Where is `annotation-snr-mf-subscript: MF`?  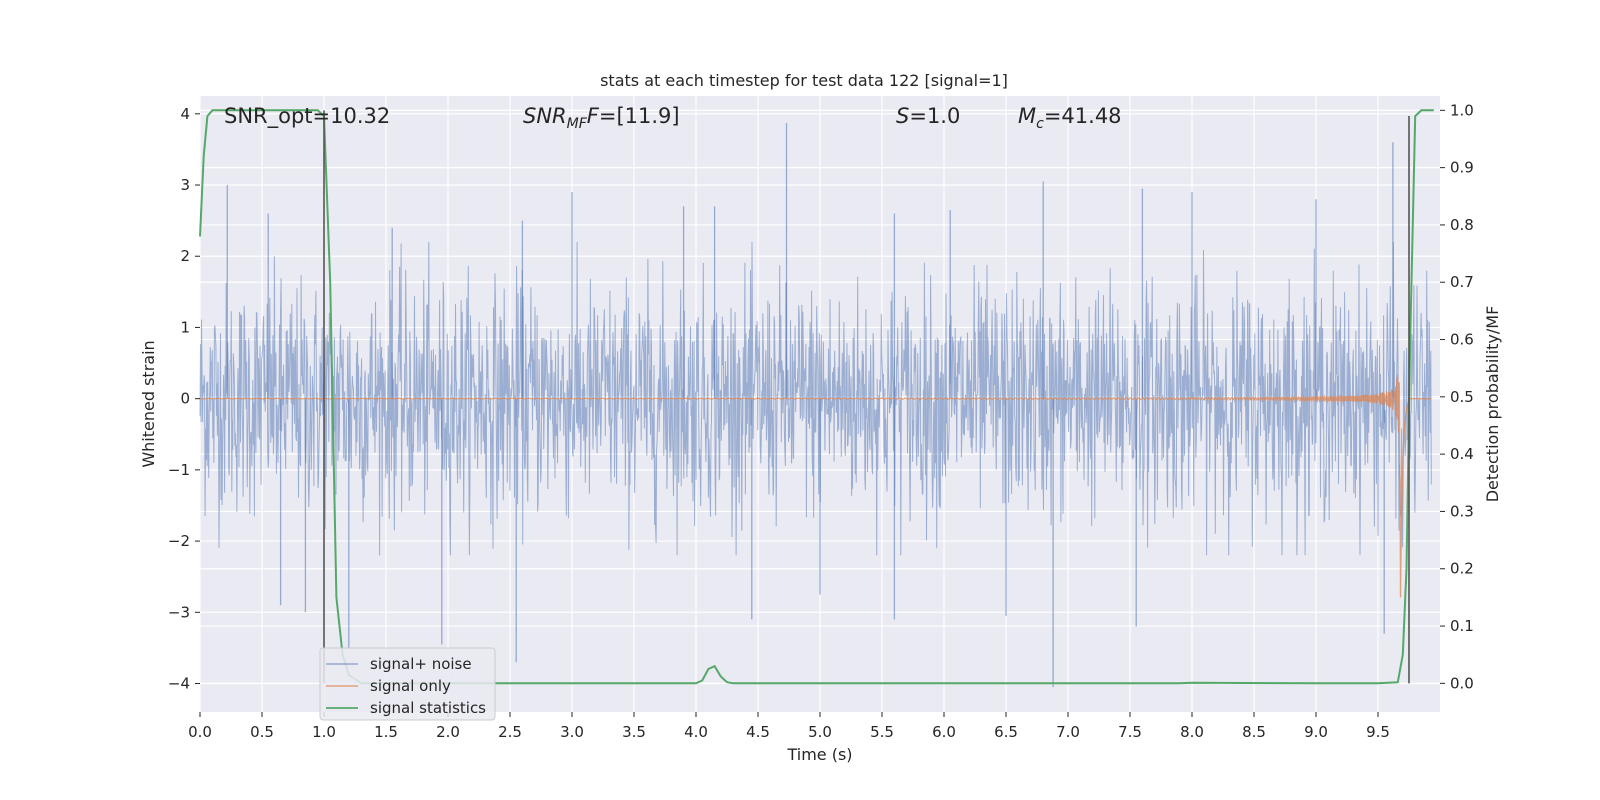 annotation-snr-mf-subscript: MF is located at coordinates (577, 124).